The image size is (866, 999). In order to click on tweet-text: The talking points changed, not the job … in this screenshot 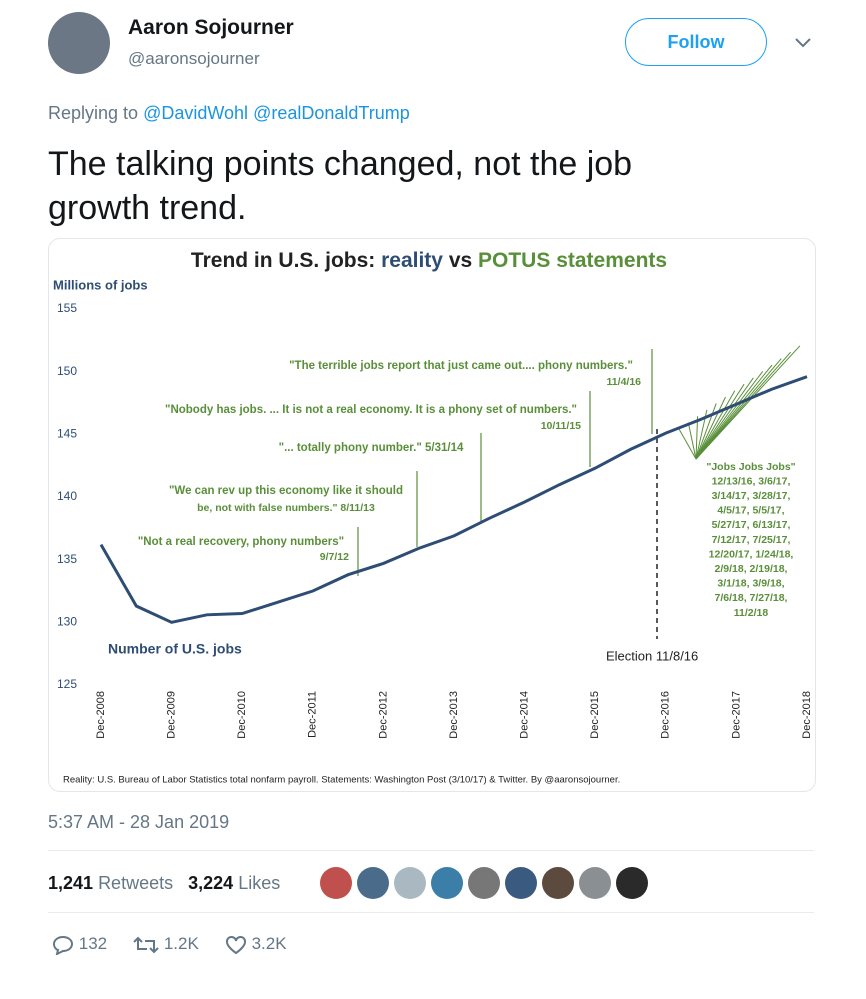, I will do `click(340, 186)`.